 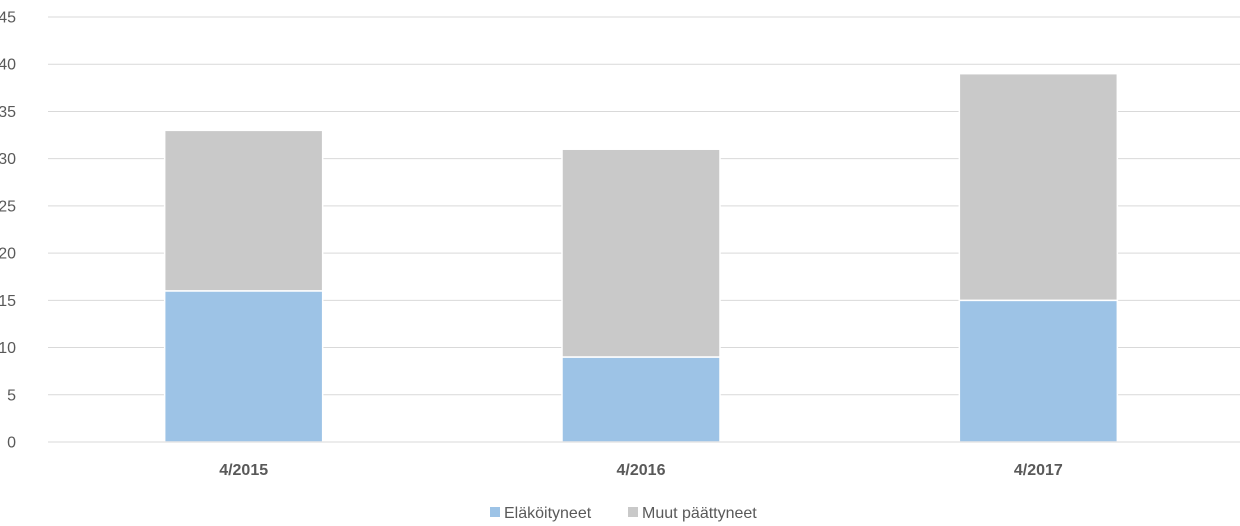 I want to click on y-tick-label-30: 30, so click(x=8, y=159).